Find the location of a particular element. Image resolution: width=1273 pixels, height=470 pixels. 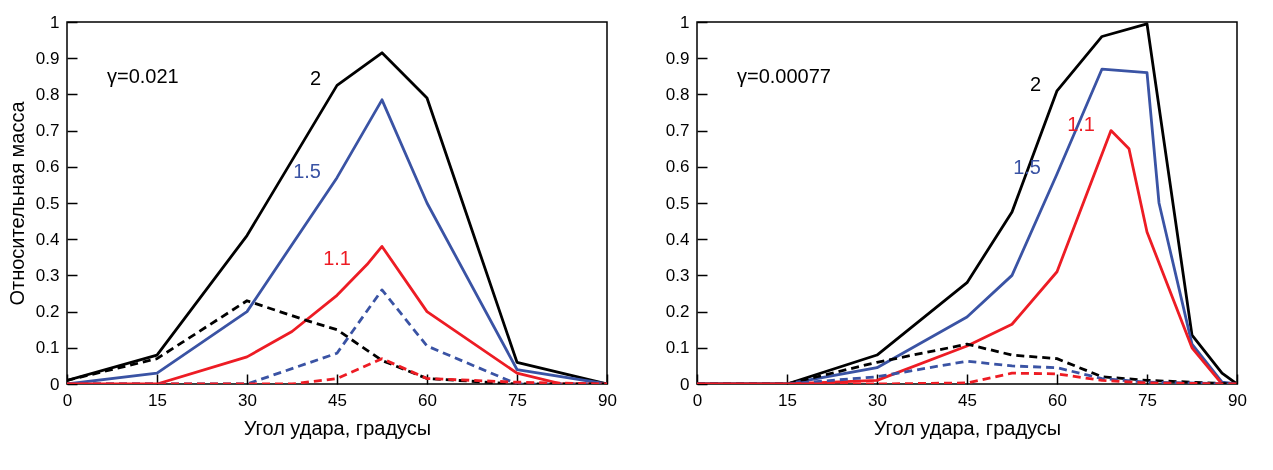

series-label: 1.5 is located at coordinates (307, 170).